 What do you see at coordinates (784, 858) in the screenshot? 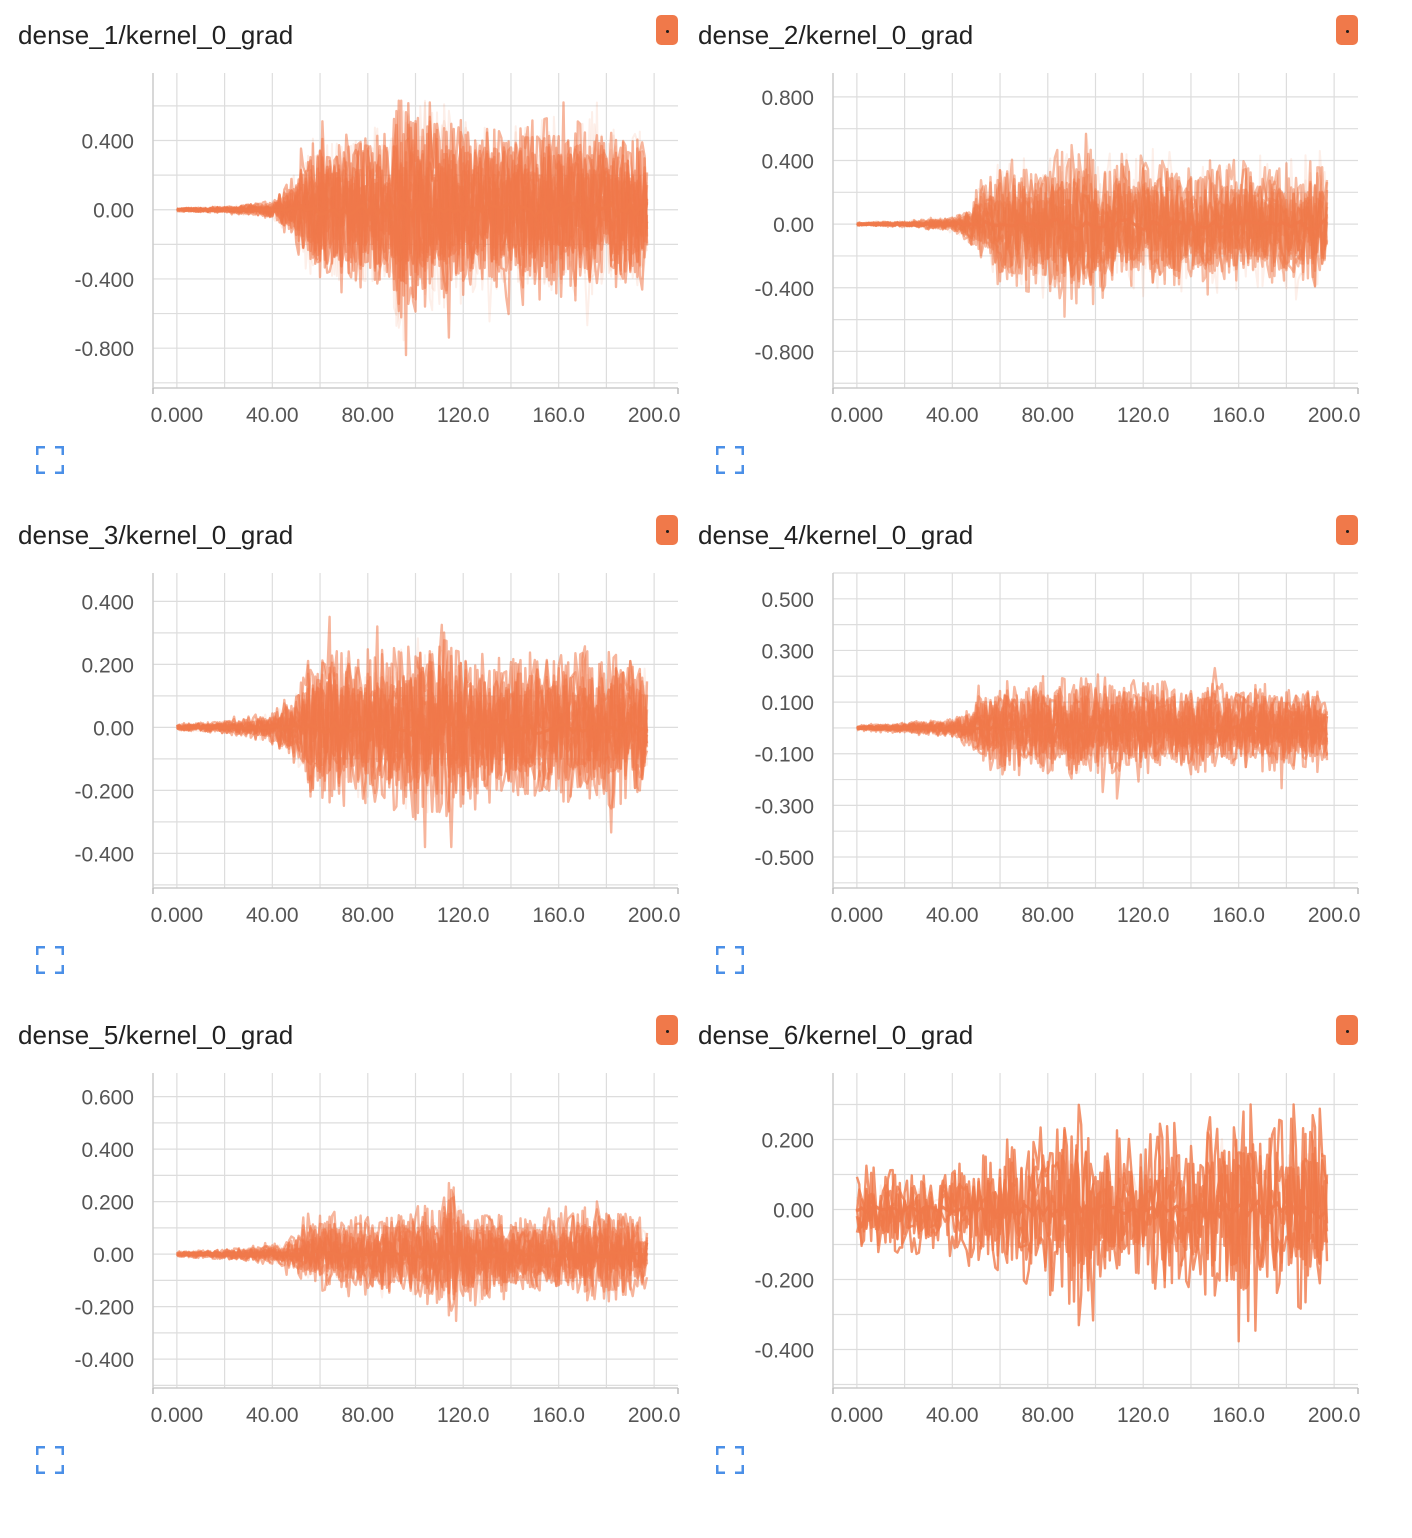
I see `y-tick-label: -0.500` at bounding box center [784, 858].